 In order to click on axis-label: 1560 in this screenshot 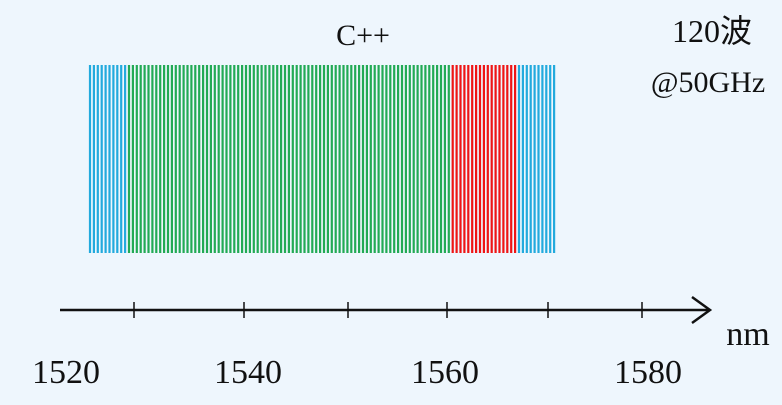, I will do `click(445, 372)`.